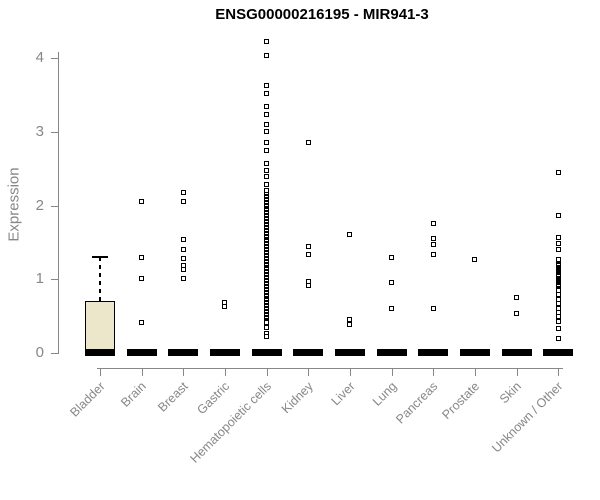 Image resolution: width=600 pixels, height=500 pixels. What do you see at coordinates (100, 279) in the screenshot?
I see `box-whisker` at bounding box center [100, 279].